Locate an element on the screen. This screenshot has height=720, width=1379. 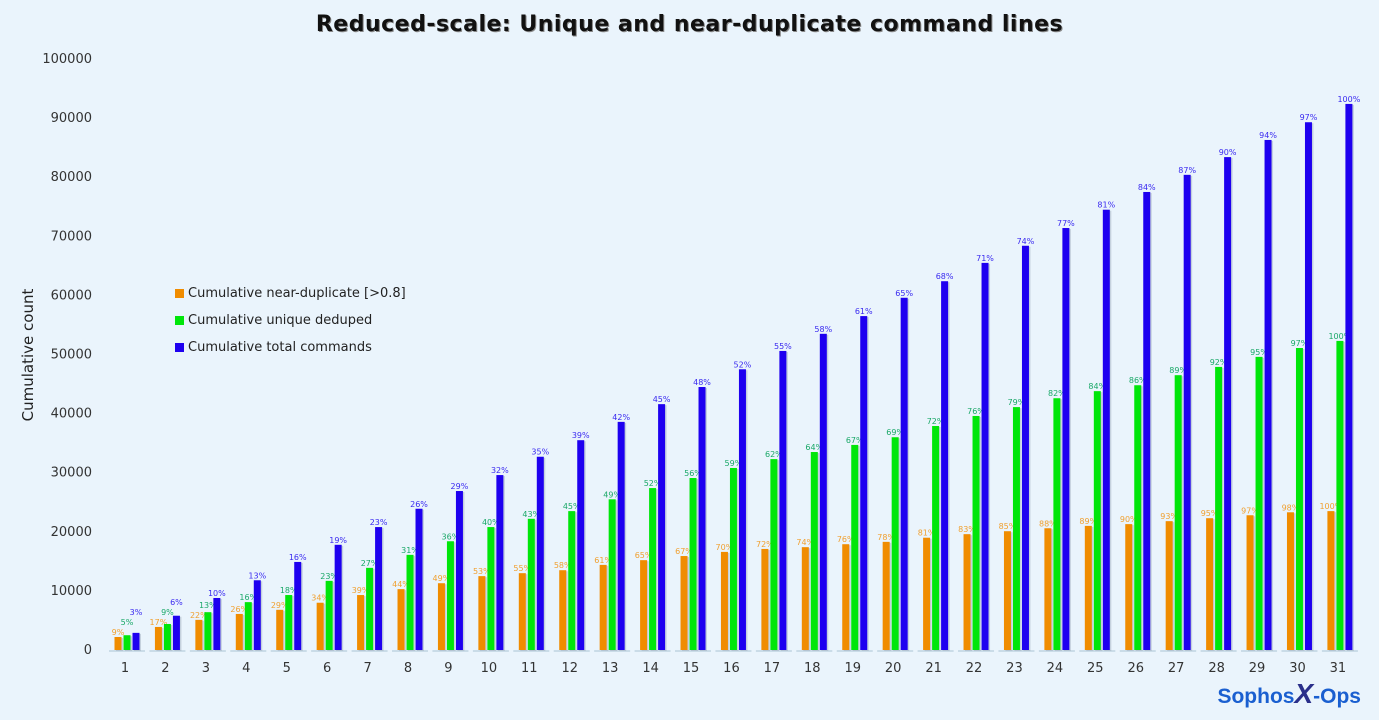
data-label: 23% is located at coordinates (329, 576).